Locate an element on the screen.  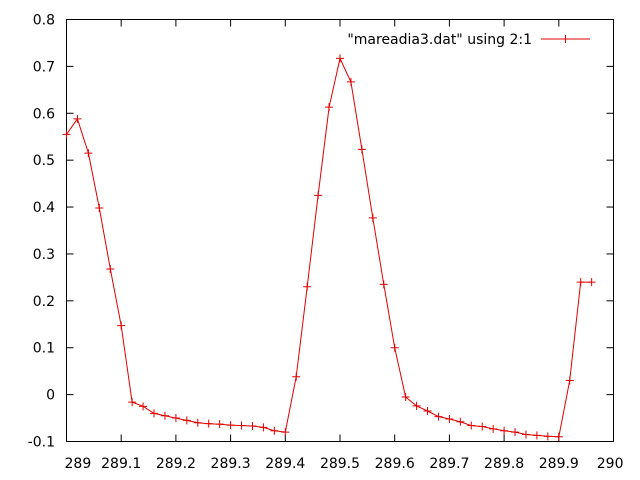
legend-label: "mareadia3.dat" using 2:1 is located at coordinates (439, 40).